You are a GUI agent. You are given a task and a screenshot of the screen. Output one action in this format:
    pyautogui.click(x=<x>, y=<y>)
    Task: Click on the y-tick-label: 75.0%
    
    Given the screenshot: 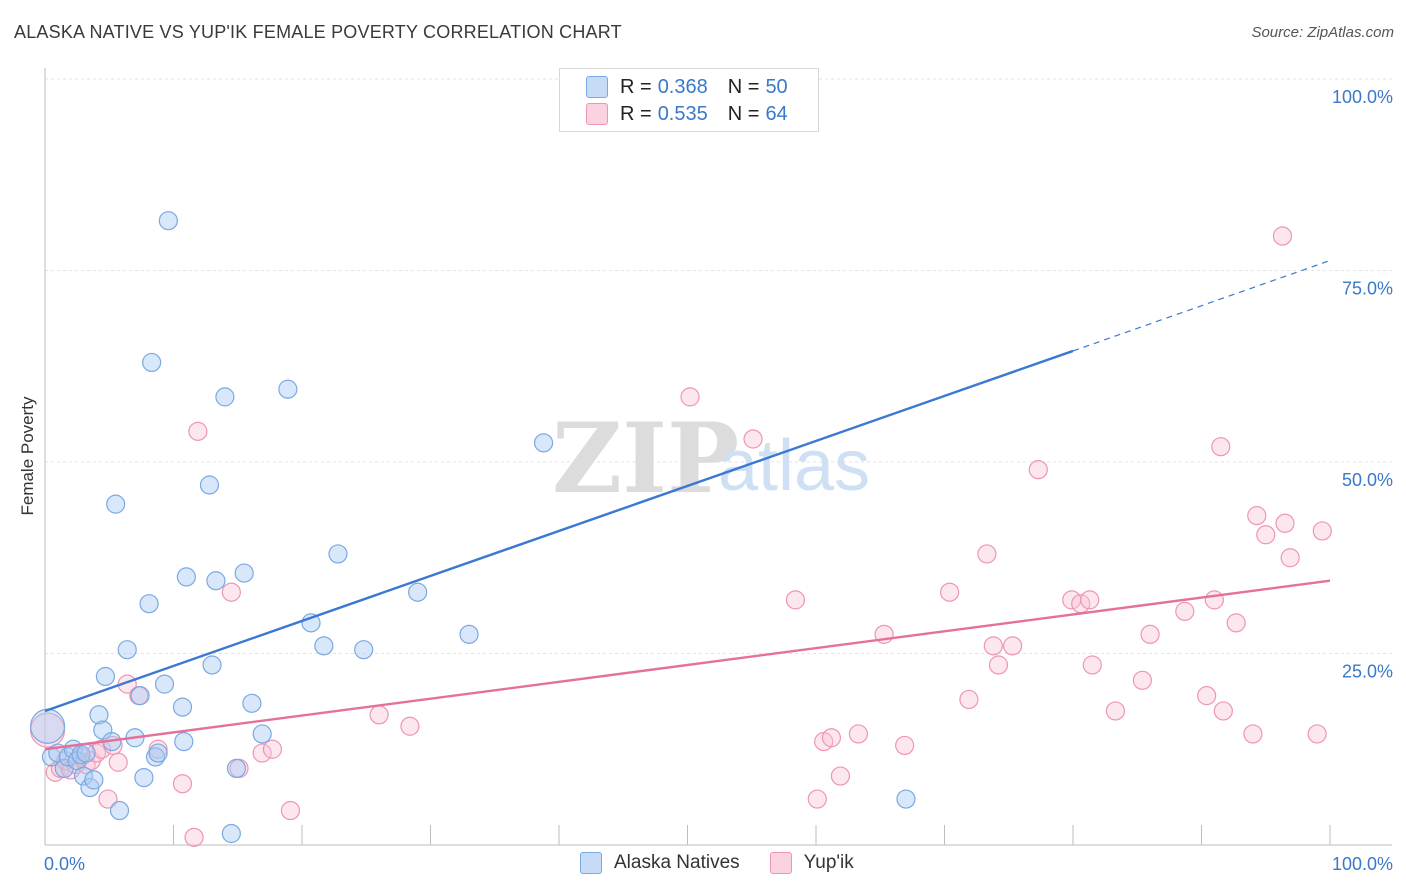 What is the action you would take?
    pyautogui.click(x=1367, y=289)
    